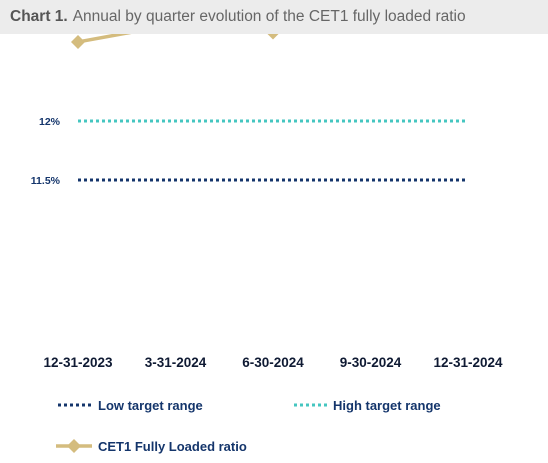  What do you see at coordinates (176, 362) in the screenshot?
I see `x-tick-label: 3-31-2024` at bounding box center [176, 362].